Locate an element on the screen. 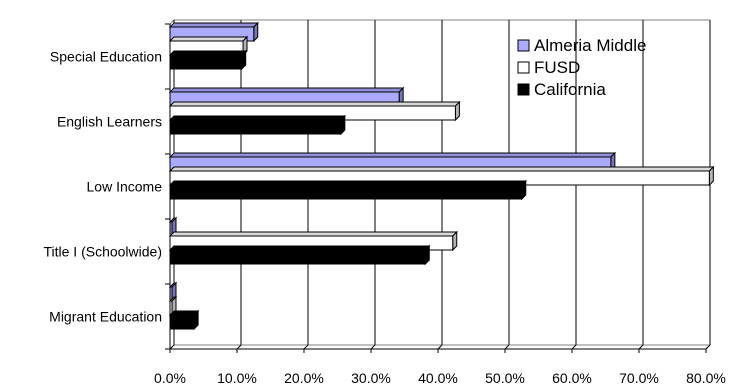 The image size is (743, 387). x-tick-label-5: 50.0% is located at coordinates (505, 378).